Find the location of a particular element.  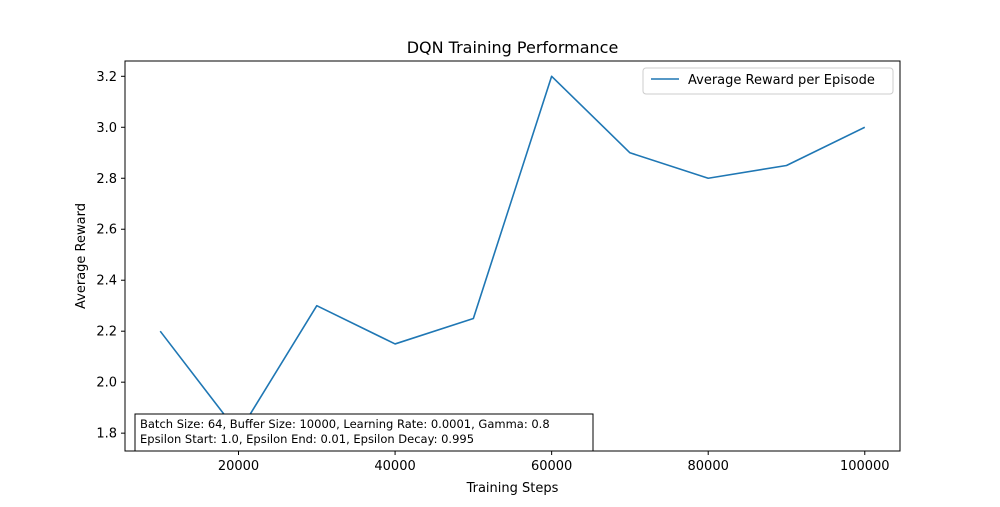

legend: Average Reward per Episode is located at coordinates (768, 81).